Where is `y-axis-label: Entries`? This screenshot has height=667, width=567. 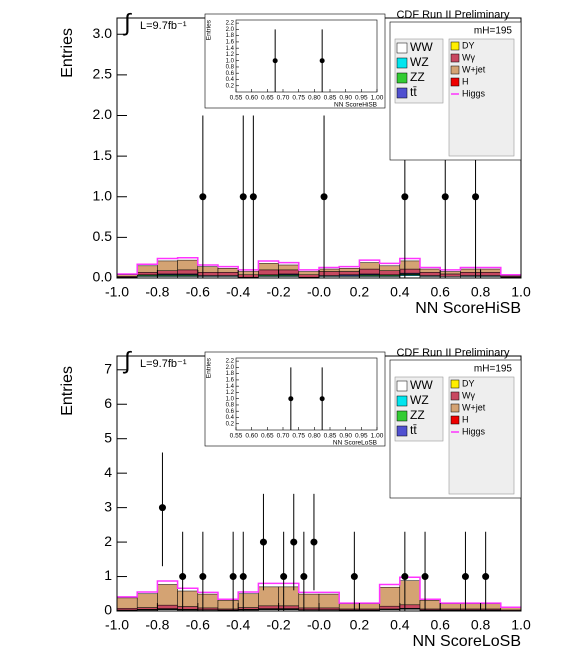 y-axis-label: Entries is located at coordinates (67, 391).